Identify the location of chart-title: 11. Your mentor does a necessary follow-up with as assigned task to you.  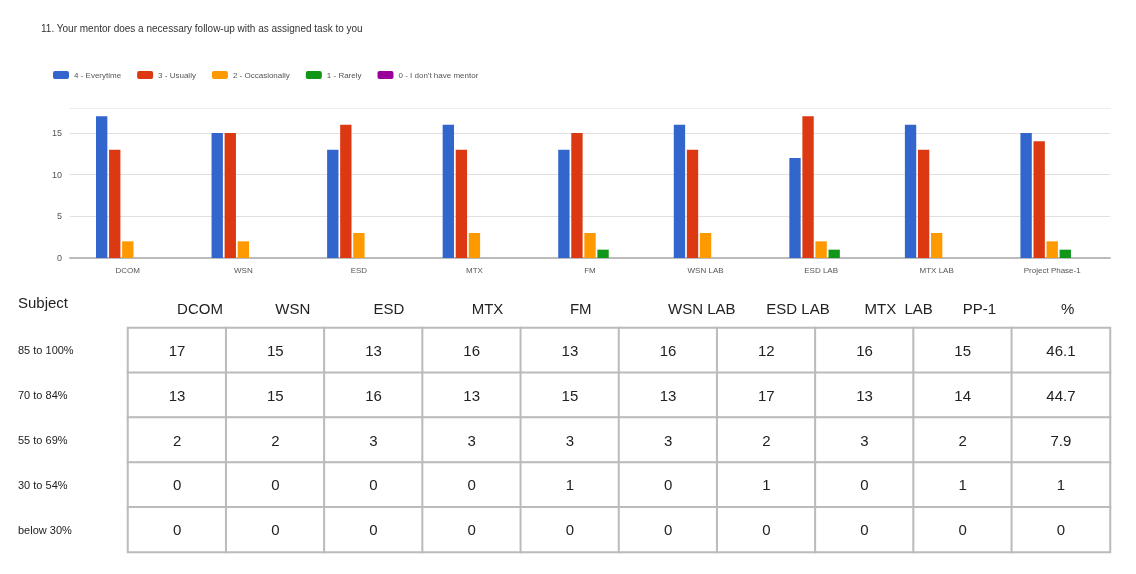
(202, 28).